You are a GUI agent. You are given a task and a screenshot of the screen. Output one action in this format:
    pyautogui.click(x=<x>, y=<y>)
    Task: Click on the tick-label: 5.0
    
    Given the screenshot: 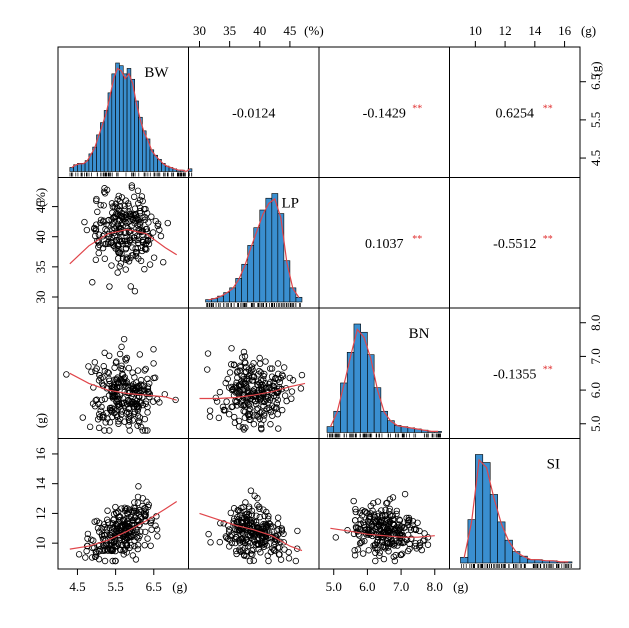 What is the action you would take?
    pyautogui.click(x=334, y=586)
    